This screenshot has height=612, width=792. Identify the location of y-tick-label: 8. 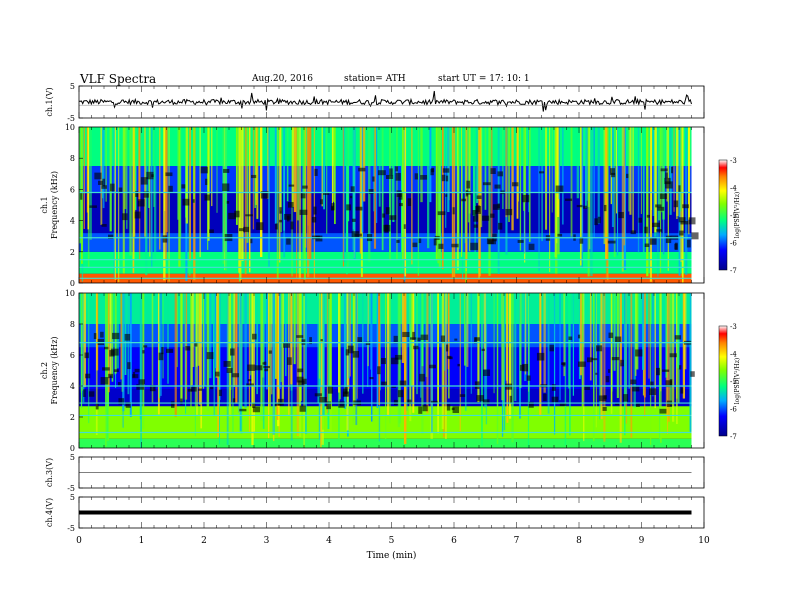
(72, 158).